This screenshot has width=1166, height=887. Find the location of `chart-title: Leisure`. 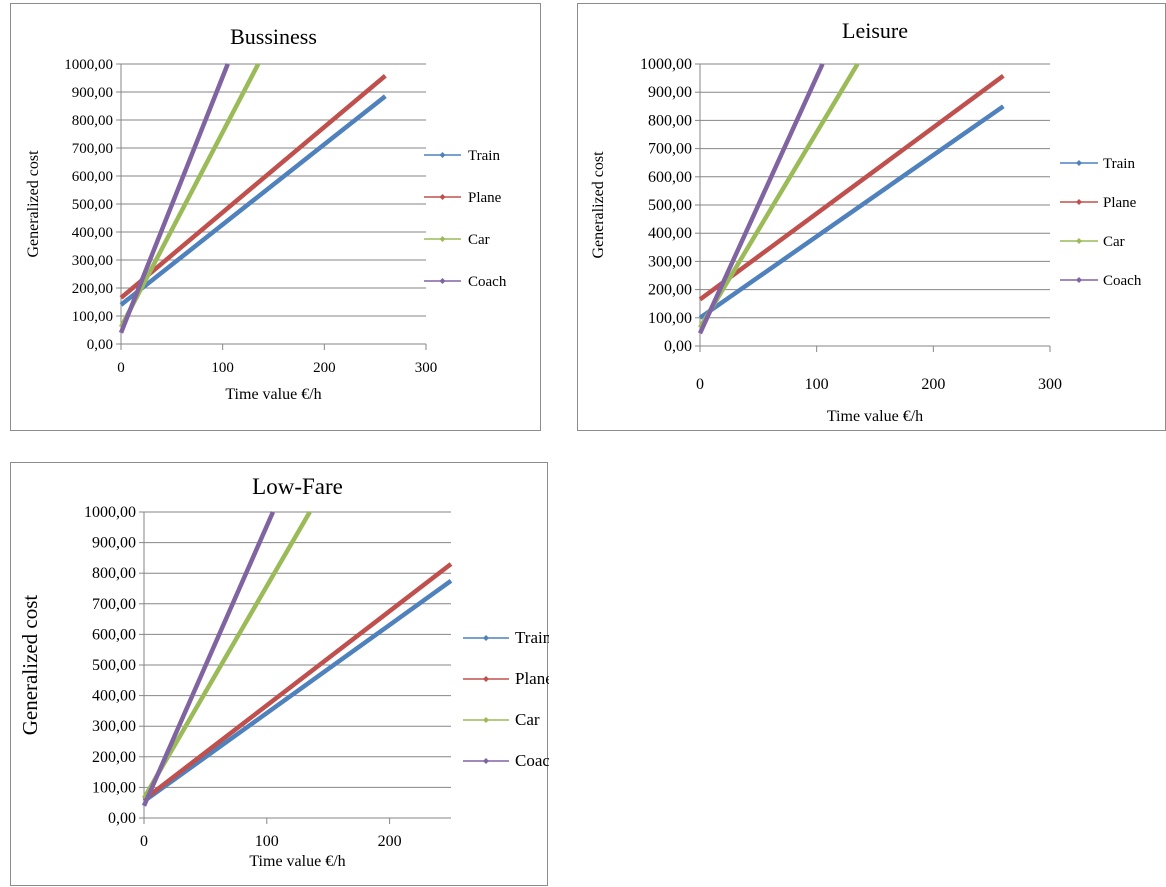

chart-title: Leisure is located at coordinates (875, 30).